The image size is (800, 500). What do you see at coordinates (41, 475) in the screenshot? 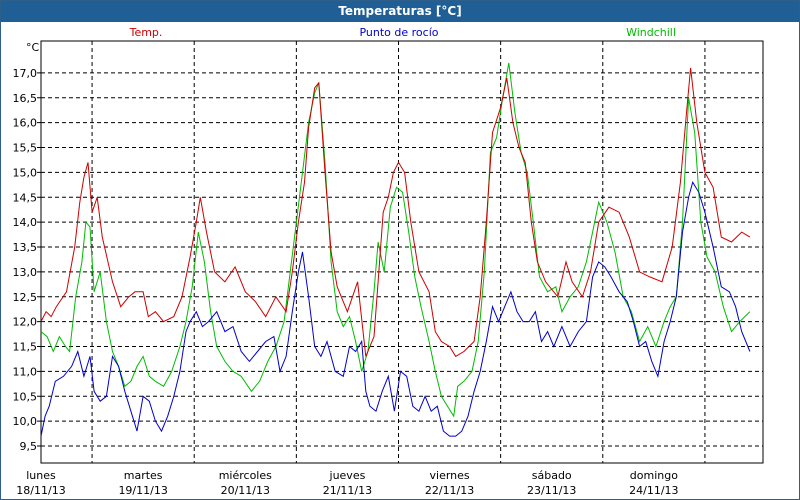
I see `x-tick-day: lunes` at bounding box center [41, 475].